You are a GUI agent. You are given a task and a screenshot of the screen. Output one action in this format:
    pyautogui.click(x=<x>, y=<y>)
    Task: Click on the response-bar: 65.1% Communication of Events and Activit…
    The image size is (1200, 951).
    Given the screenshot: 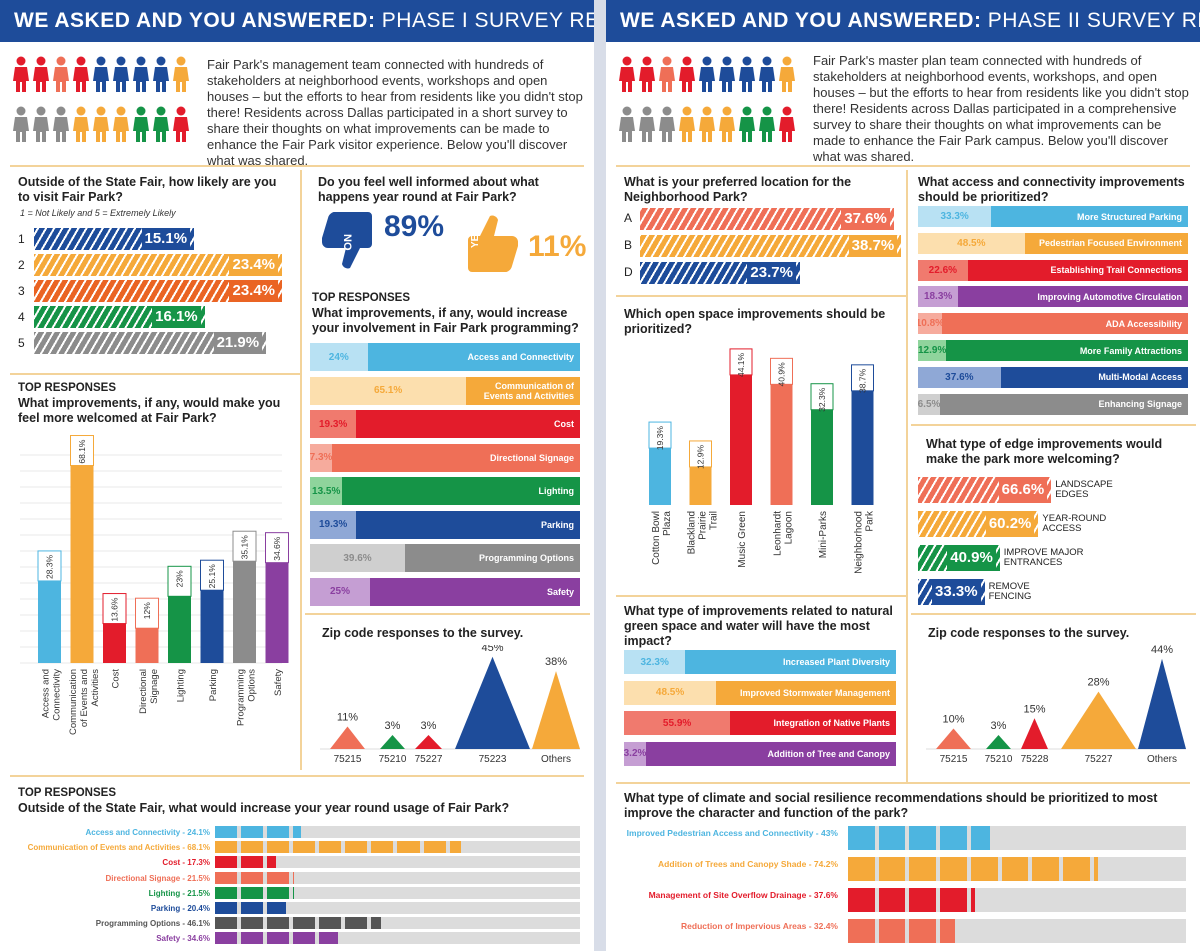 What is the action you would take?
    pyautogui.click(x=445, y=390)
    